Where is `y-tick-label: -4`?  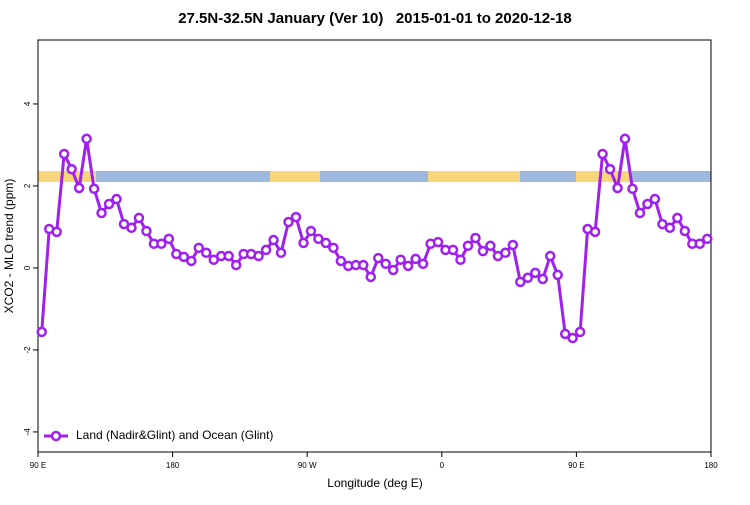 y-tick-label: -4 is located at coordinates (27, 432).